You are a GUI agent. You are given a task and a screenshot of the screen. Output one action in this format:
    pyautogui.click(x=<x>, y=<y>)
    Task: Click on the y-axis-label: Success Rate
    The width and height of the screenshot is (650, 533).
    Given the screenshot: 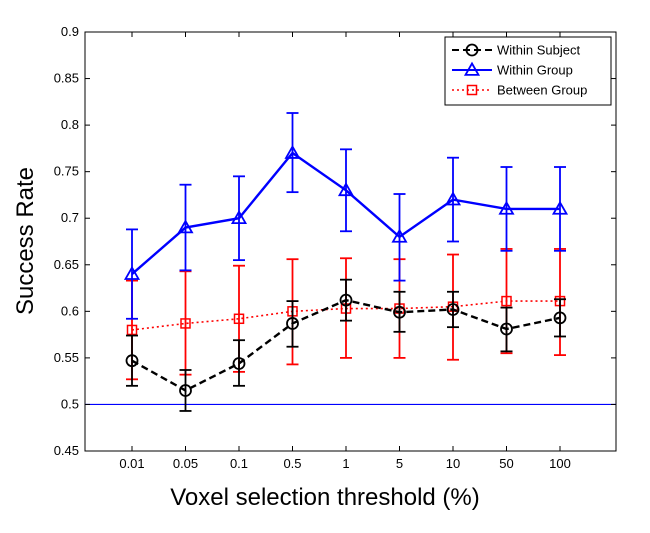 What is the action you would take?
    pyautogui.click(x=25, y=241)
    